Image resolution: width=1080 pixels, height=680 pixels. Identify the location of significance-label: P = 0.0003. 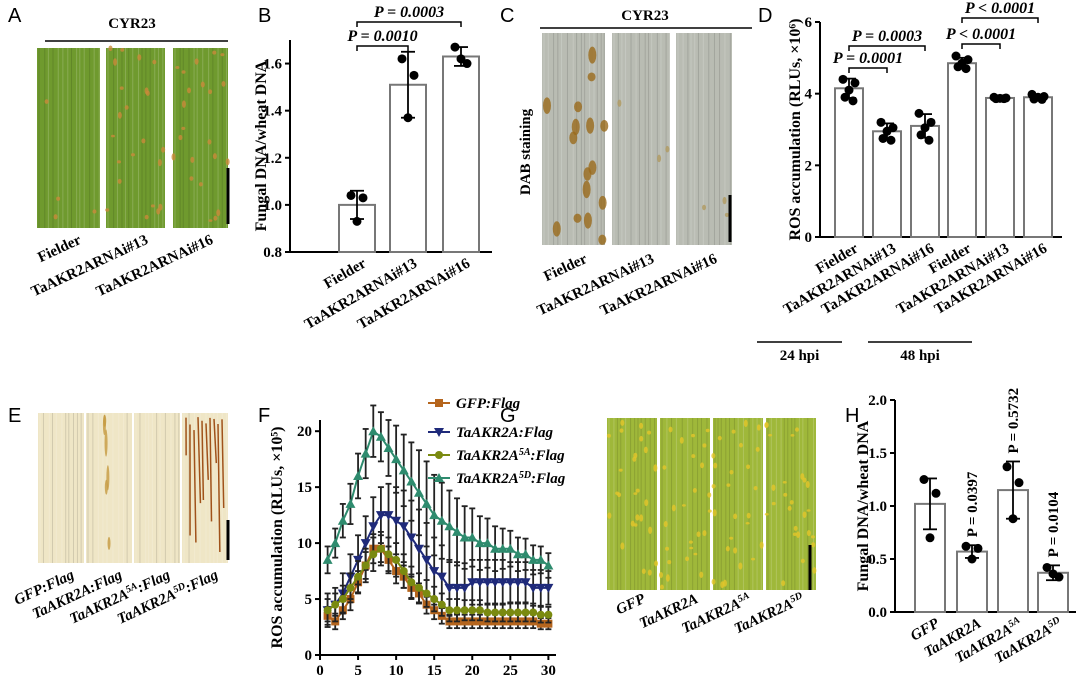
(408, 12).